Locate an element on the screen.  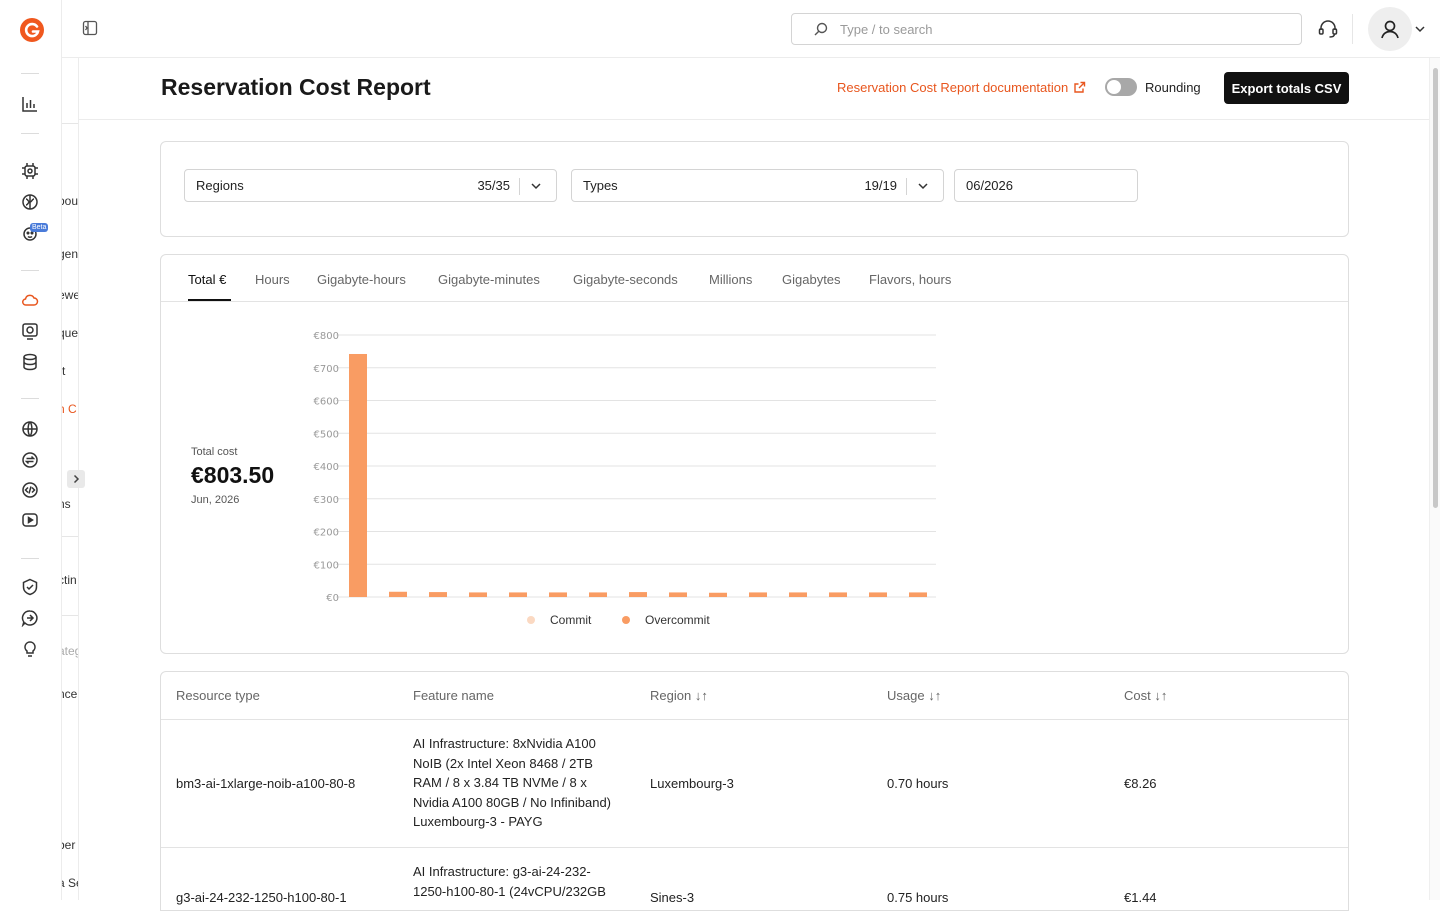
header-region-label: Region is located at coordinates (671, 695).